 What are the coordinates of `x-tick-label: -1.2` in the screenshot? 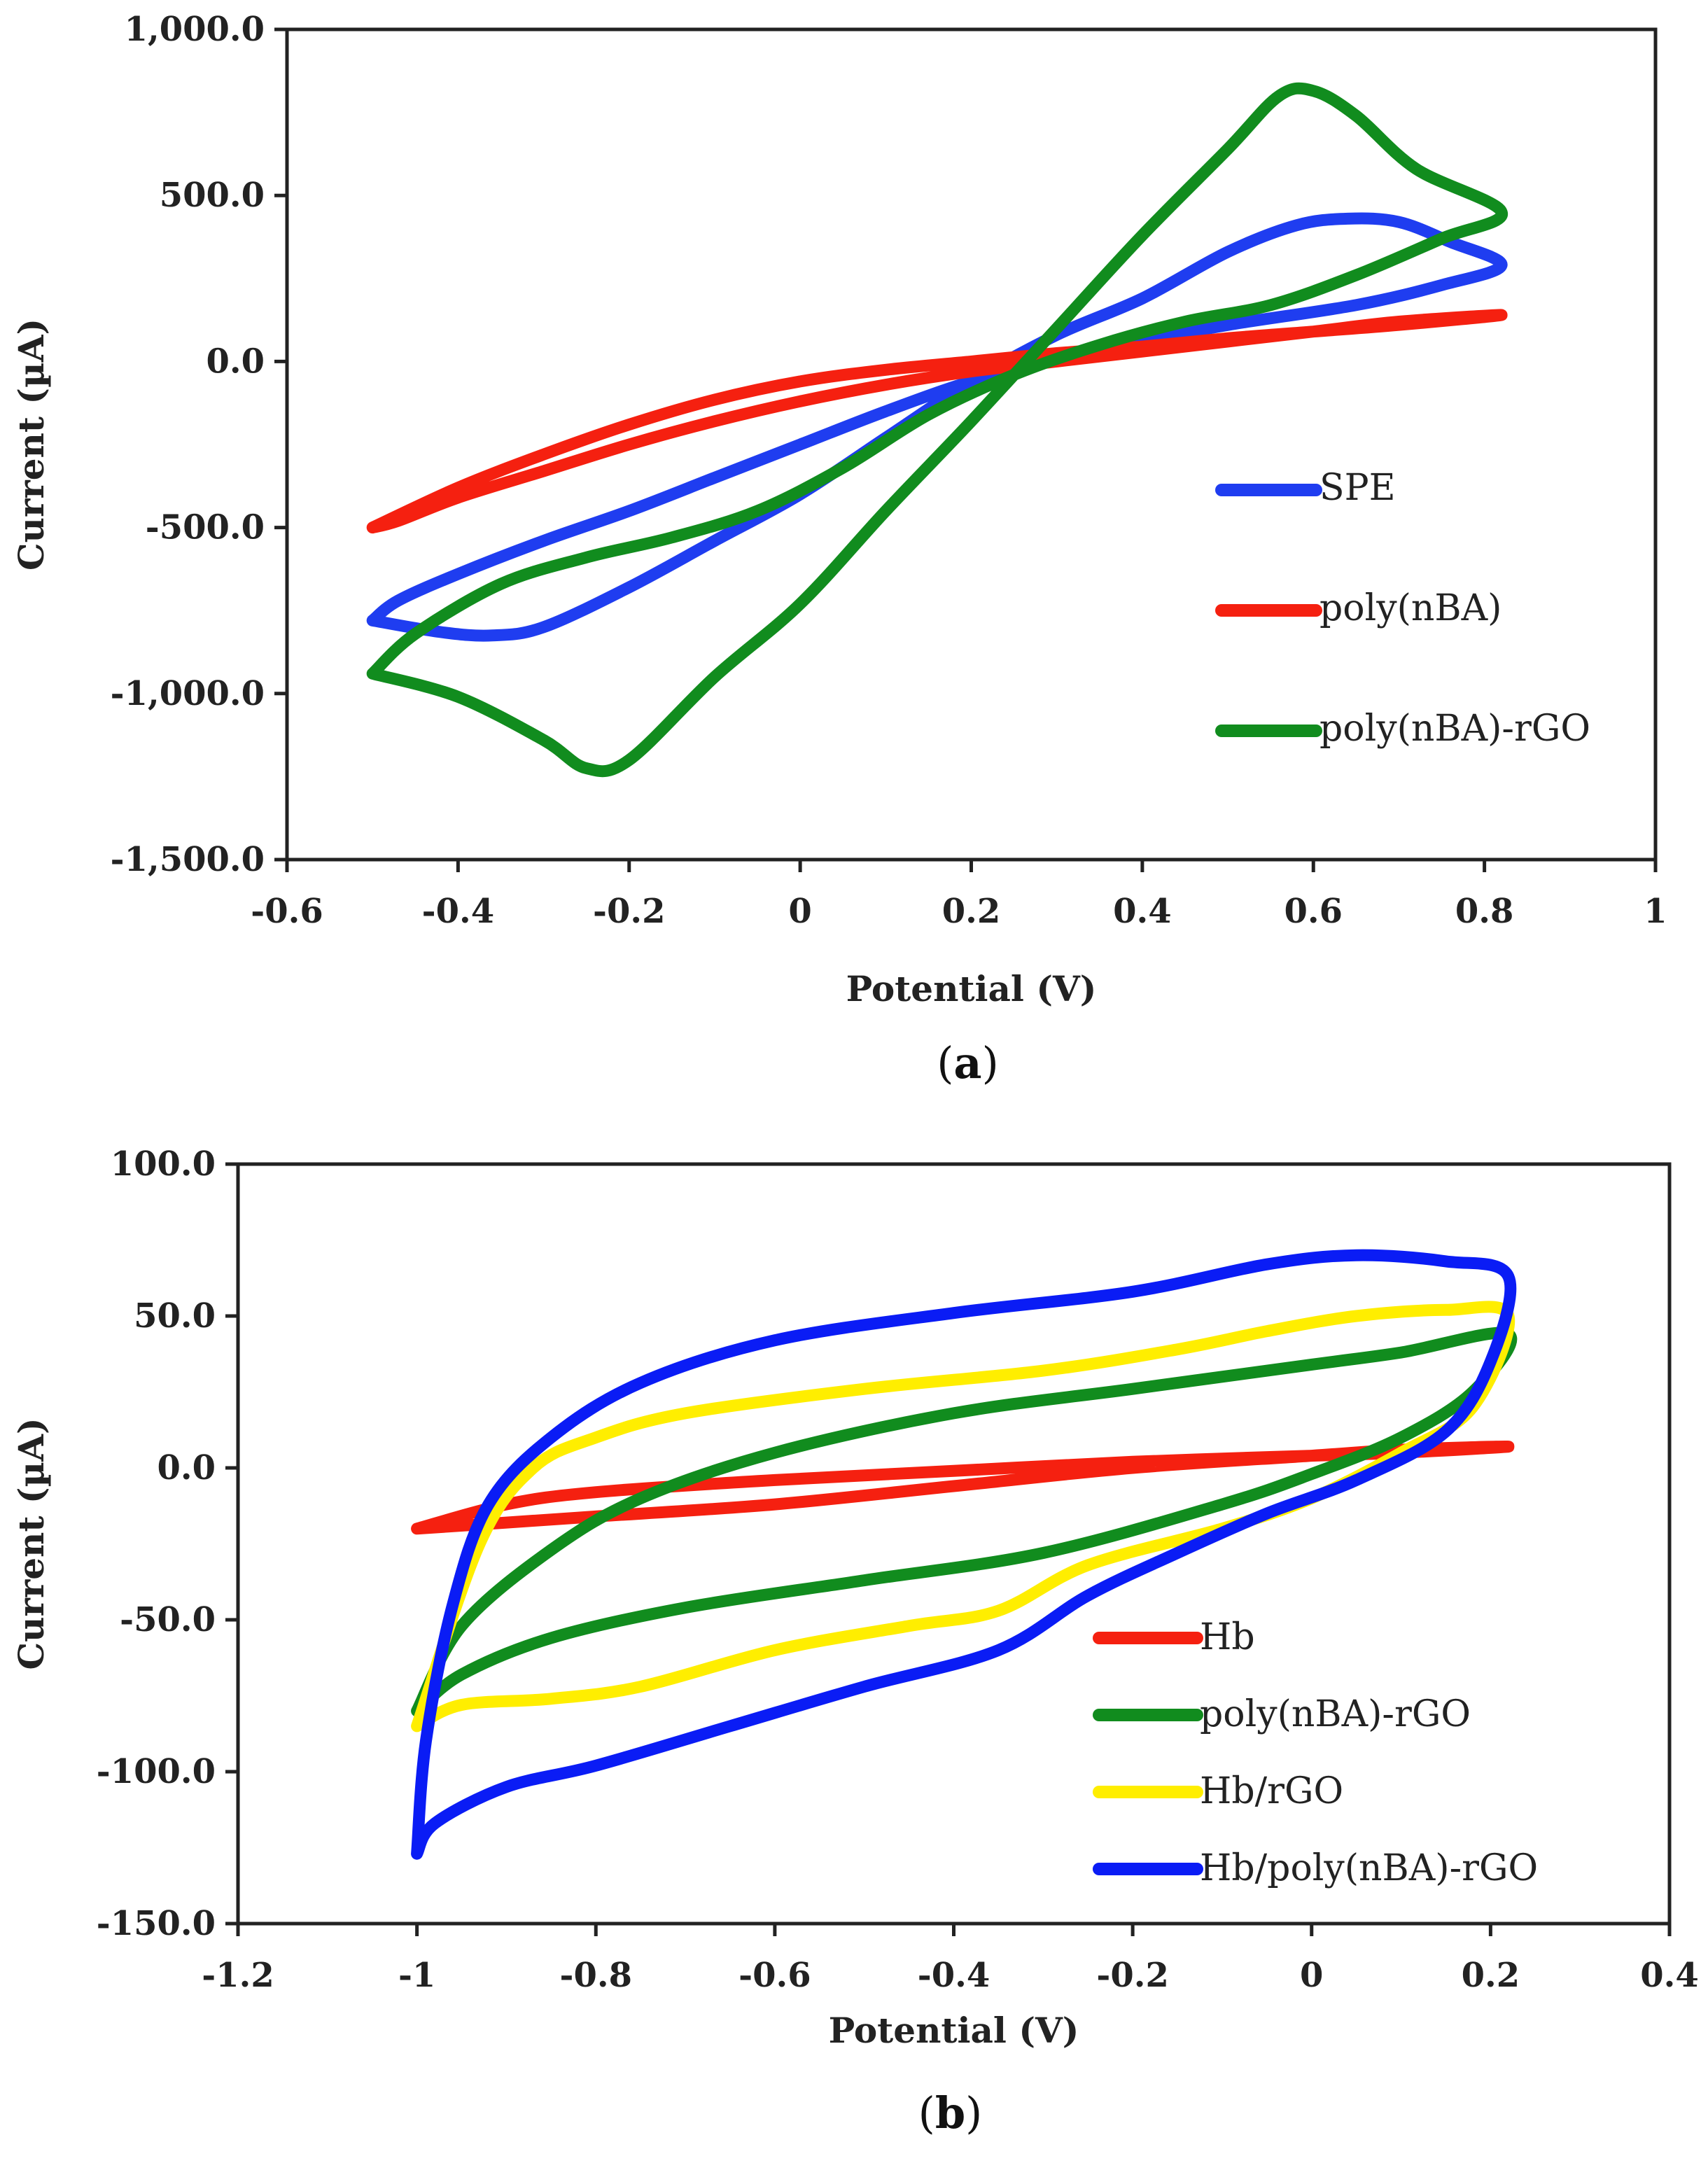 It's located at (238, 1975).